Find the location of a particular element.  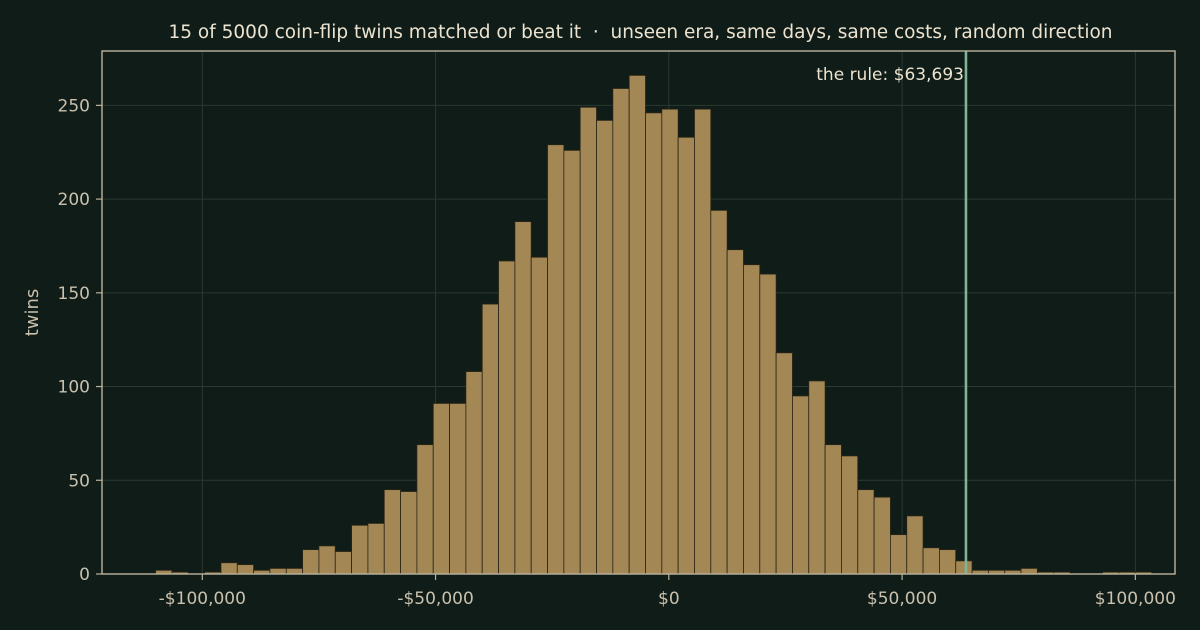

rule-marker-label: the rule: $63,693 is located at coordinates (890, 75).